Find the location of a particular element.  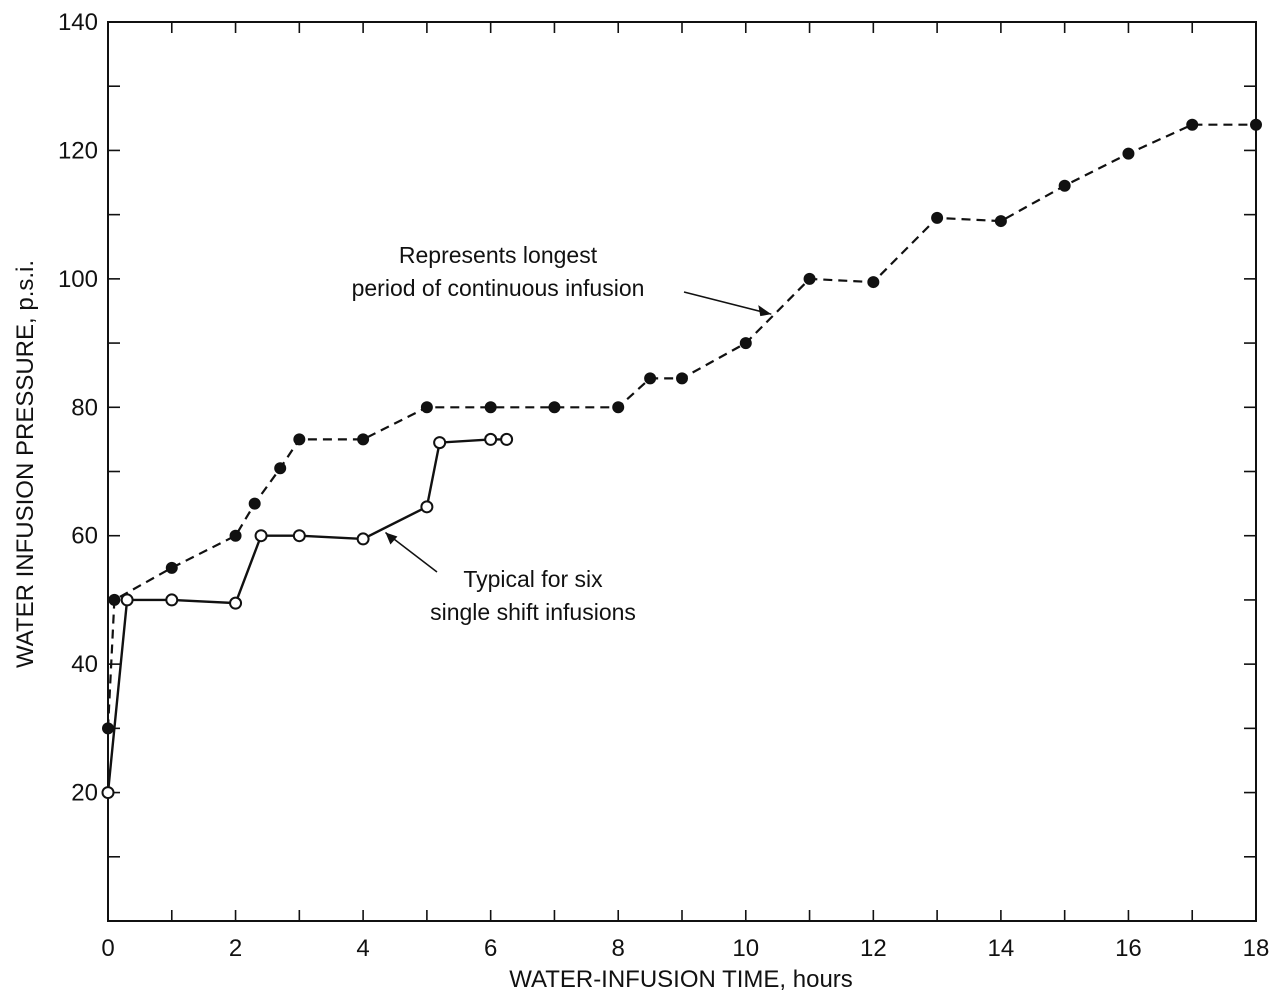

annotation-single-shift-arrowhead is located at coordinates (391, 538).